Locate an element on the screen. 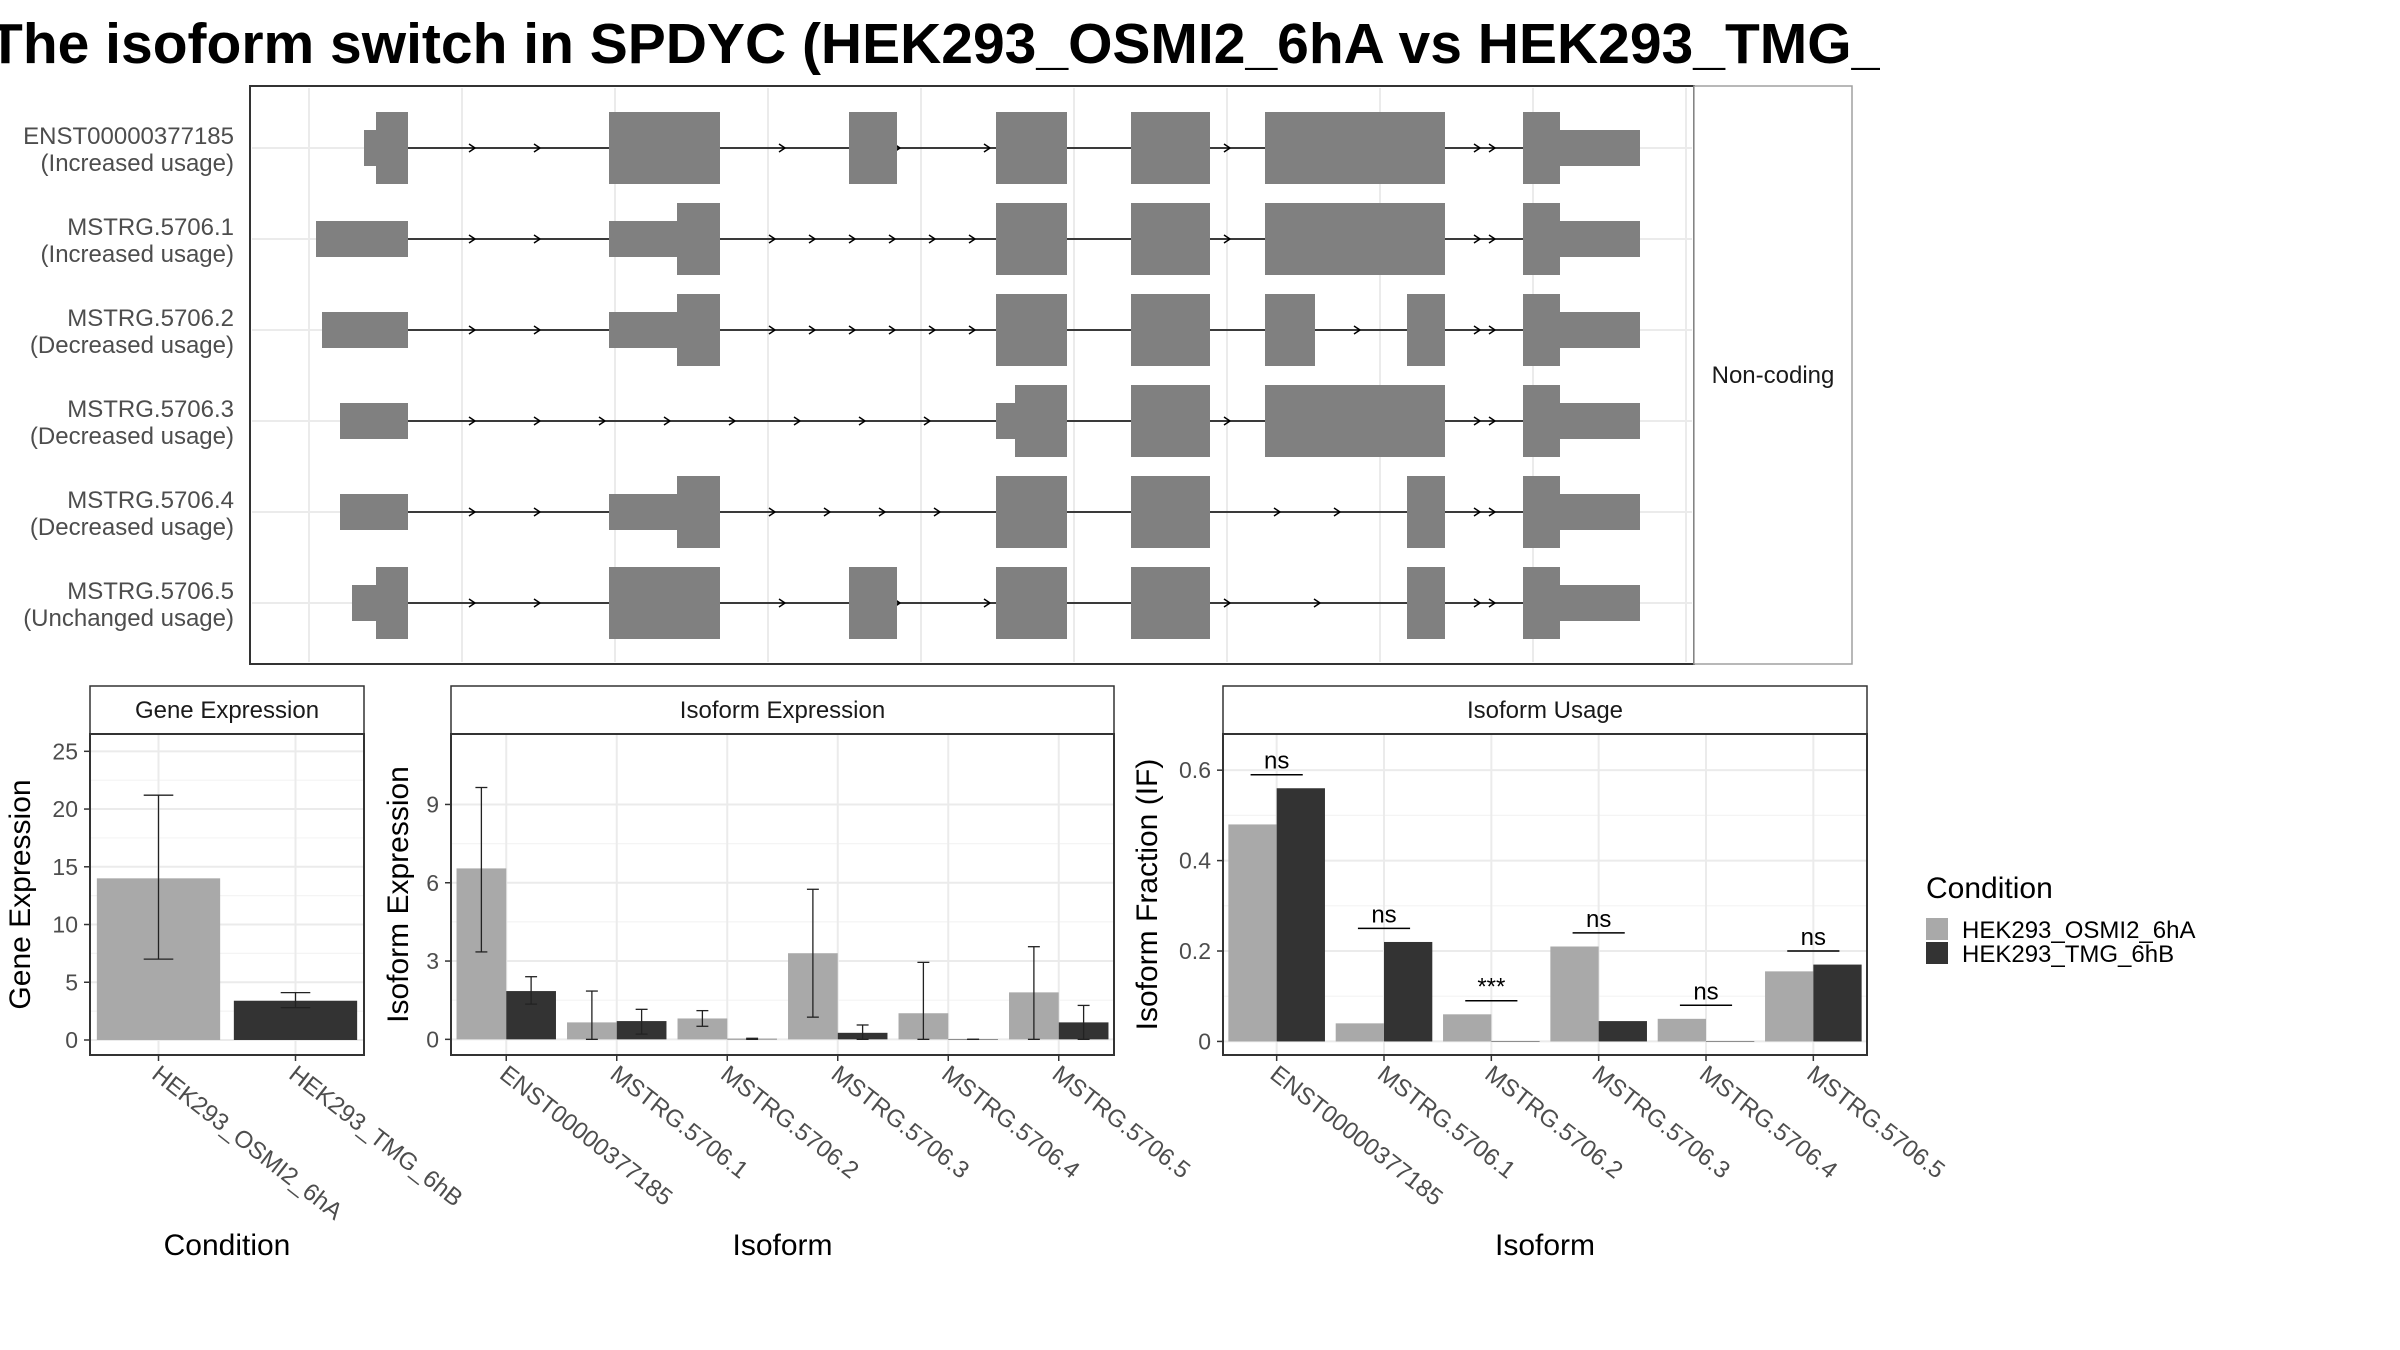  y-tick-label: 15 is located at coordinates (65, 867).